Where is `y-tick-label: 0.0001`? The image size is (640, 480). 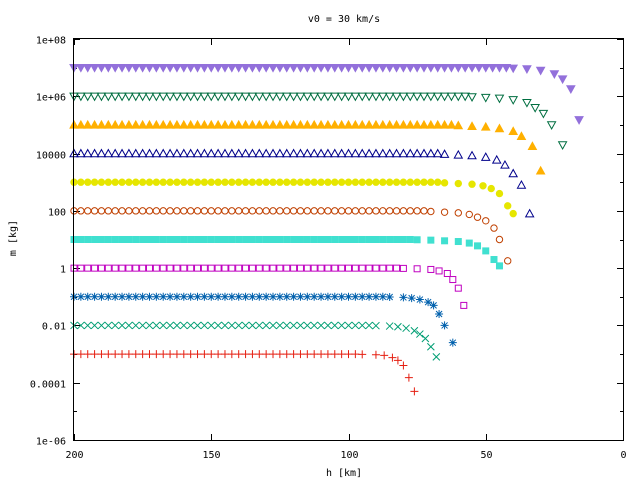
y-tick-label: 0.0001 is located at coordinates (48, 385).